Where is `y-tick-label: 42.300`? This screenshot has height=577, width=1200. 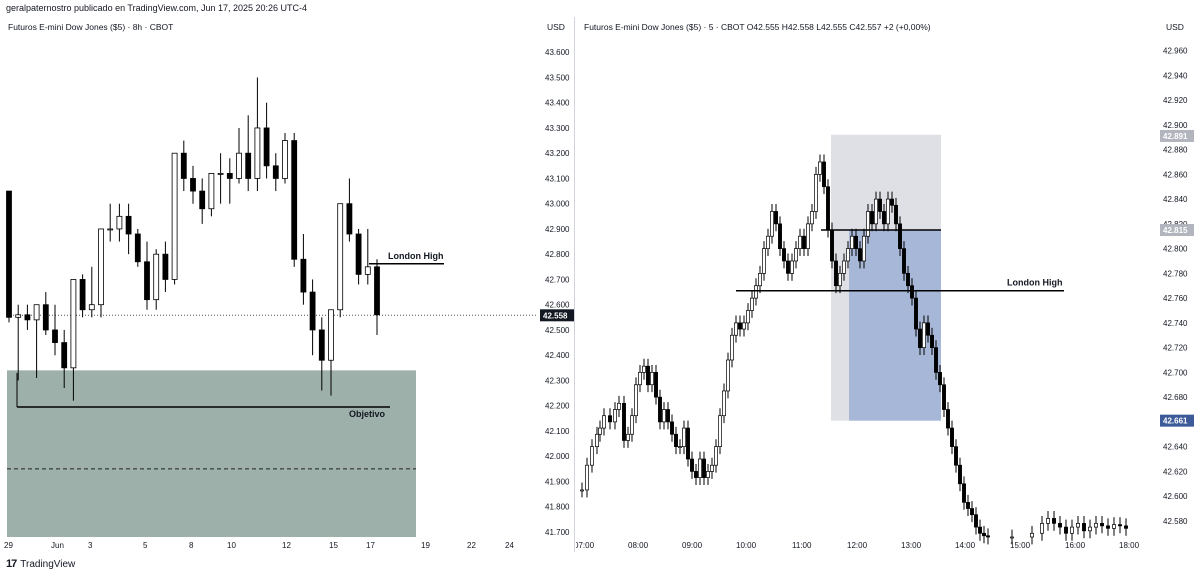 y-tick-label: 42.300 is located at coordinates (557, 380).